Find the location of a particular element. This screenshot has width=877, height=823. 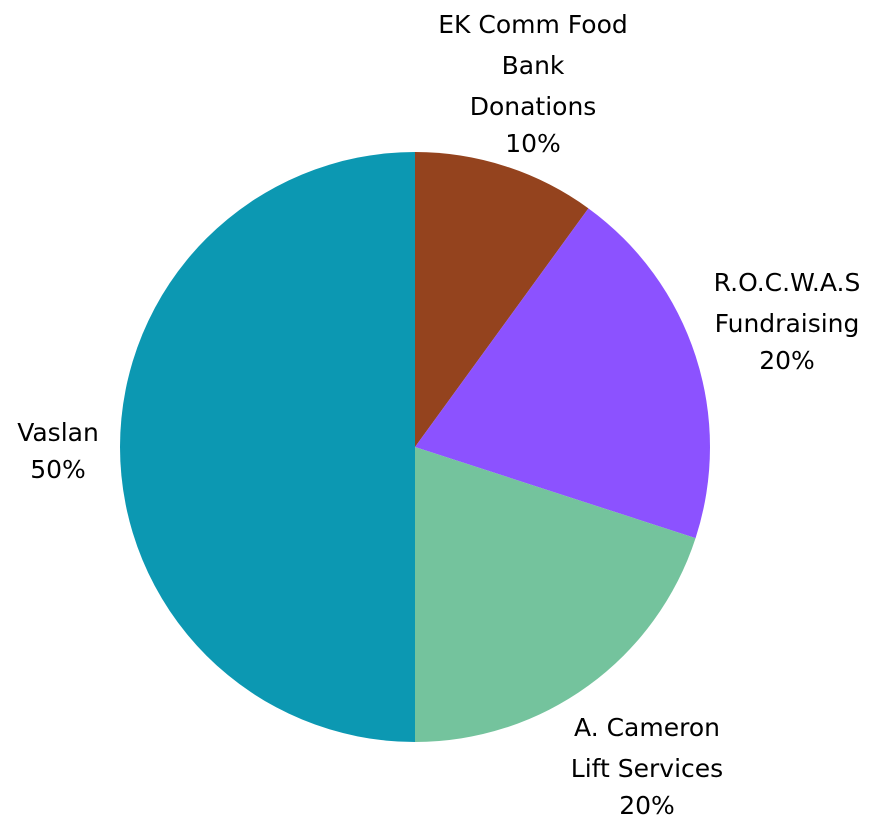

value-label: 50% is located at coordinates (58, 469).